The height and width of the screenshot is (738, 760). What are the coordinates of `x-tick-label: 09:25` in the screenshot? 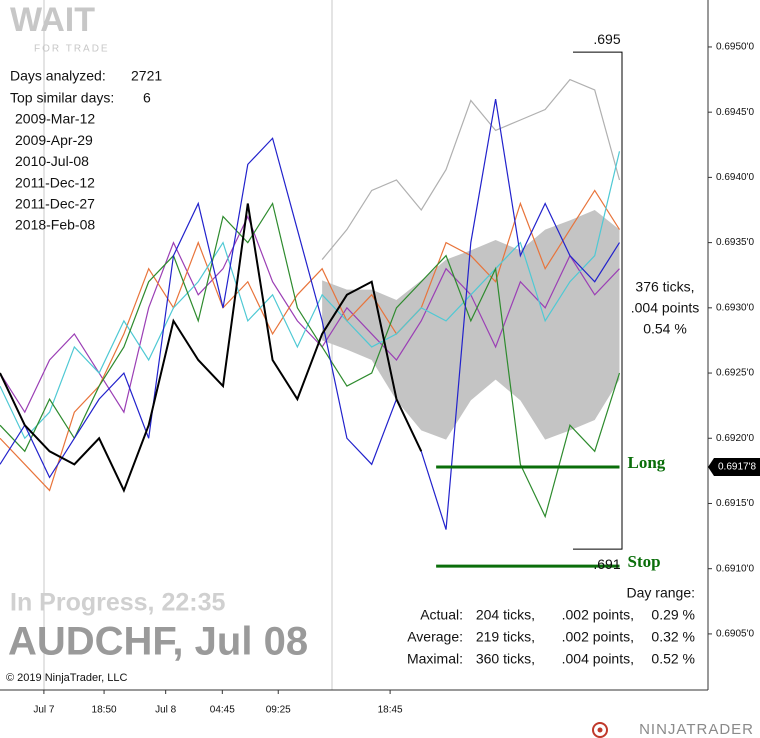 It's located at (278, 710).